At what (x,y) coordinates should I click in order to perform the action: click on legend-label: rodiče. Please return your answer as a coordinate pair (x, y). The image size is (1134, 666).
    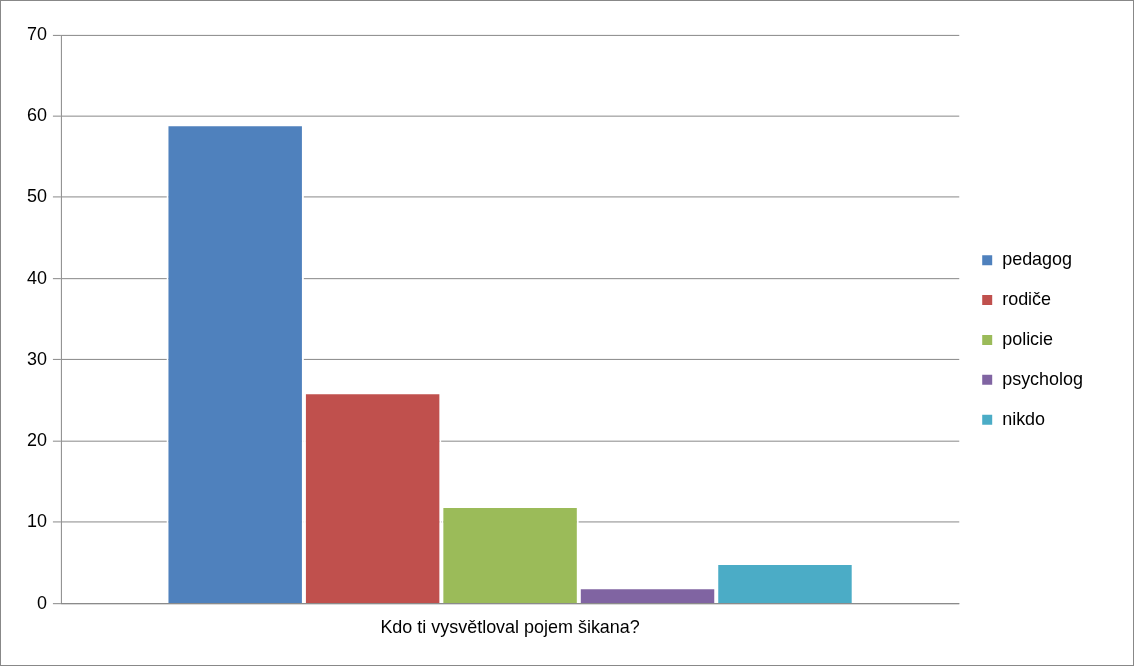
    Looking at the image, I should click on (1027, 299).